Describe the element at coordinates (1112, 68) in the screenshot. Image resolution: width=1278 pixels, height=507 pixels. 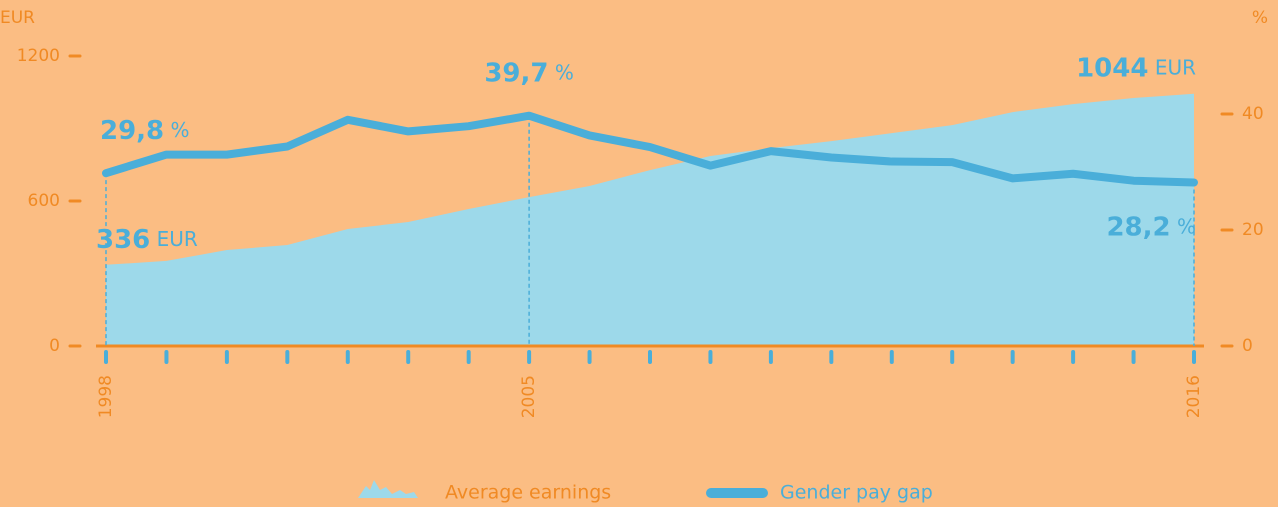
I see `label-number: 1044` at that location.